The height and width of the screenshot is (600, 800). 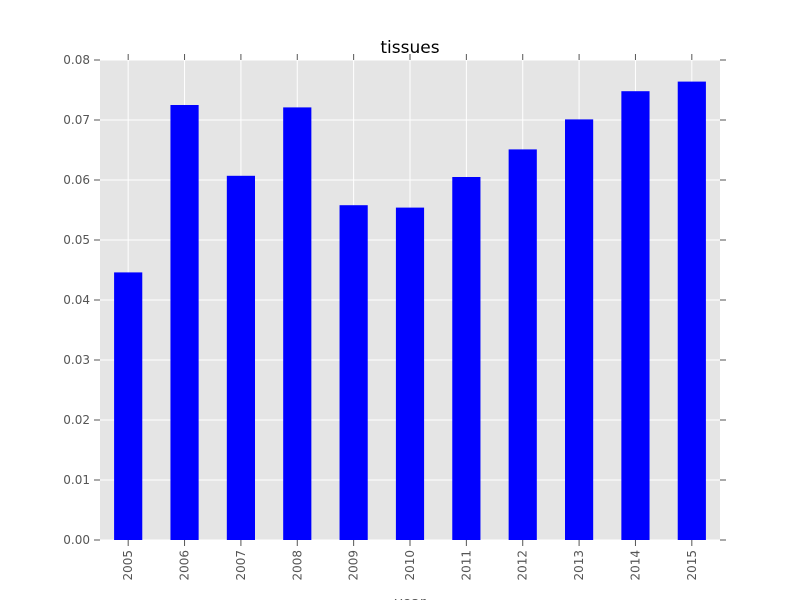 I want to click on y-tick-label: 0.02, so click(x=76, y=420).